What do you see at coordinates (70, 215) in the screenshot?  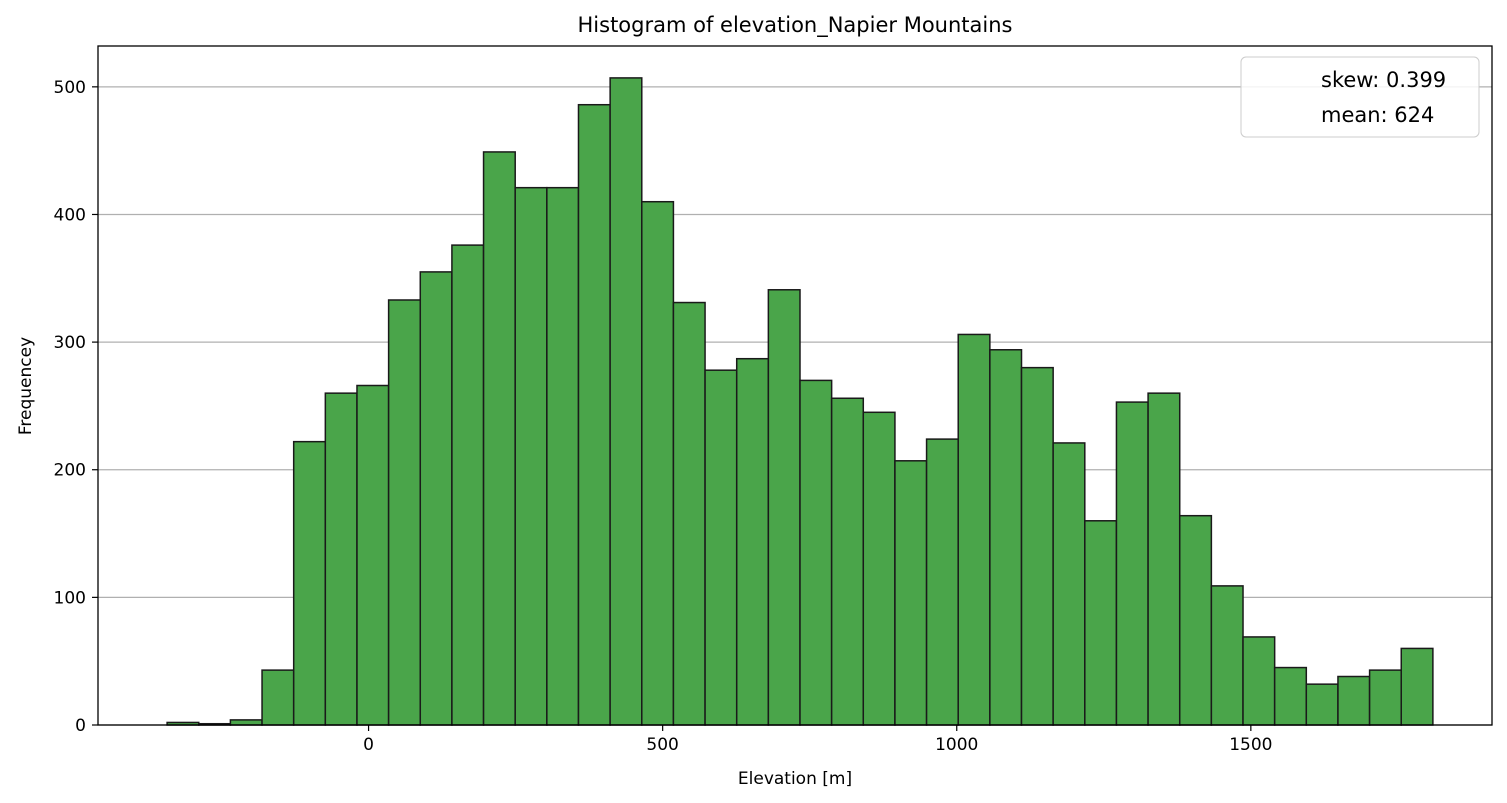 I see `y-tick-label: 400` at bounding box center [70, 215].